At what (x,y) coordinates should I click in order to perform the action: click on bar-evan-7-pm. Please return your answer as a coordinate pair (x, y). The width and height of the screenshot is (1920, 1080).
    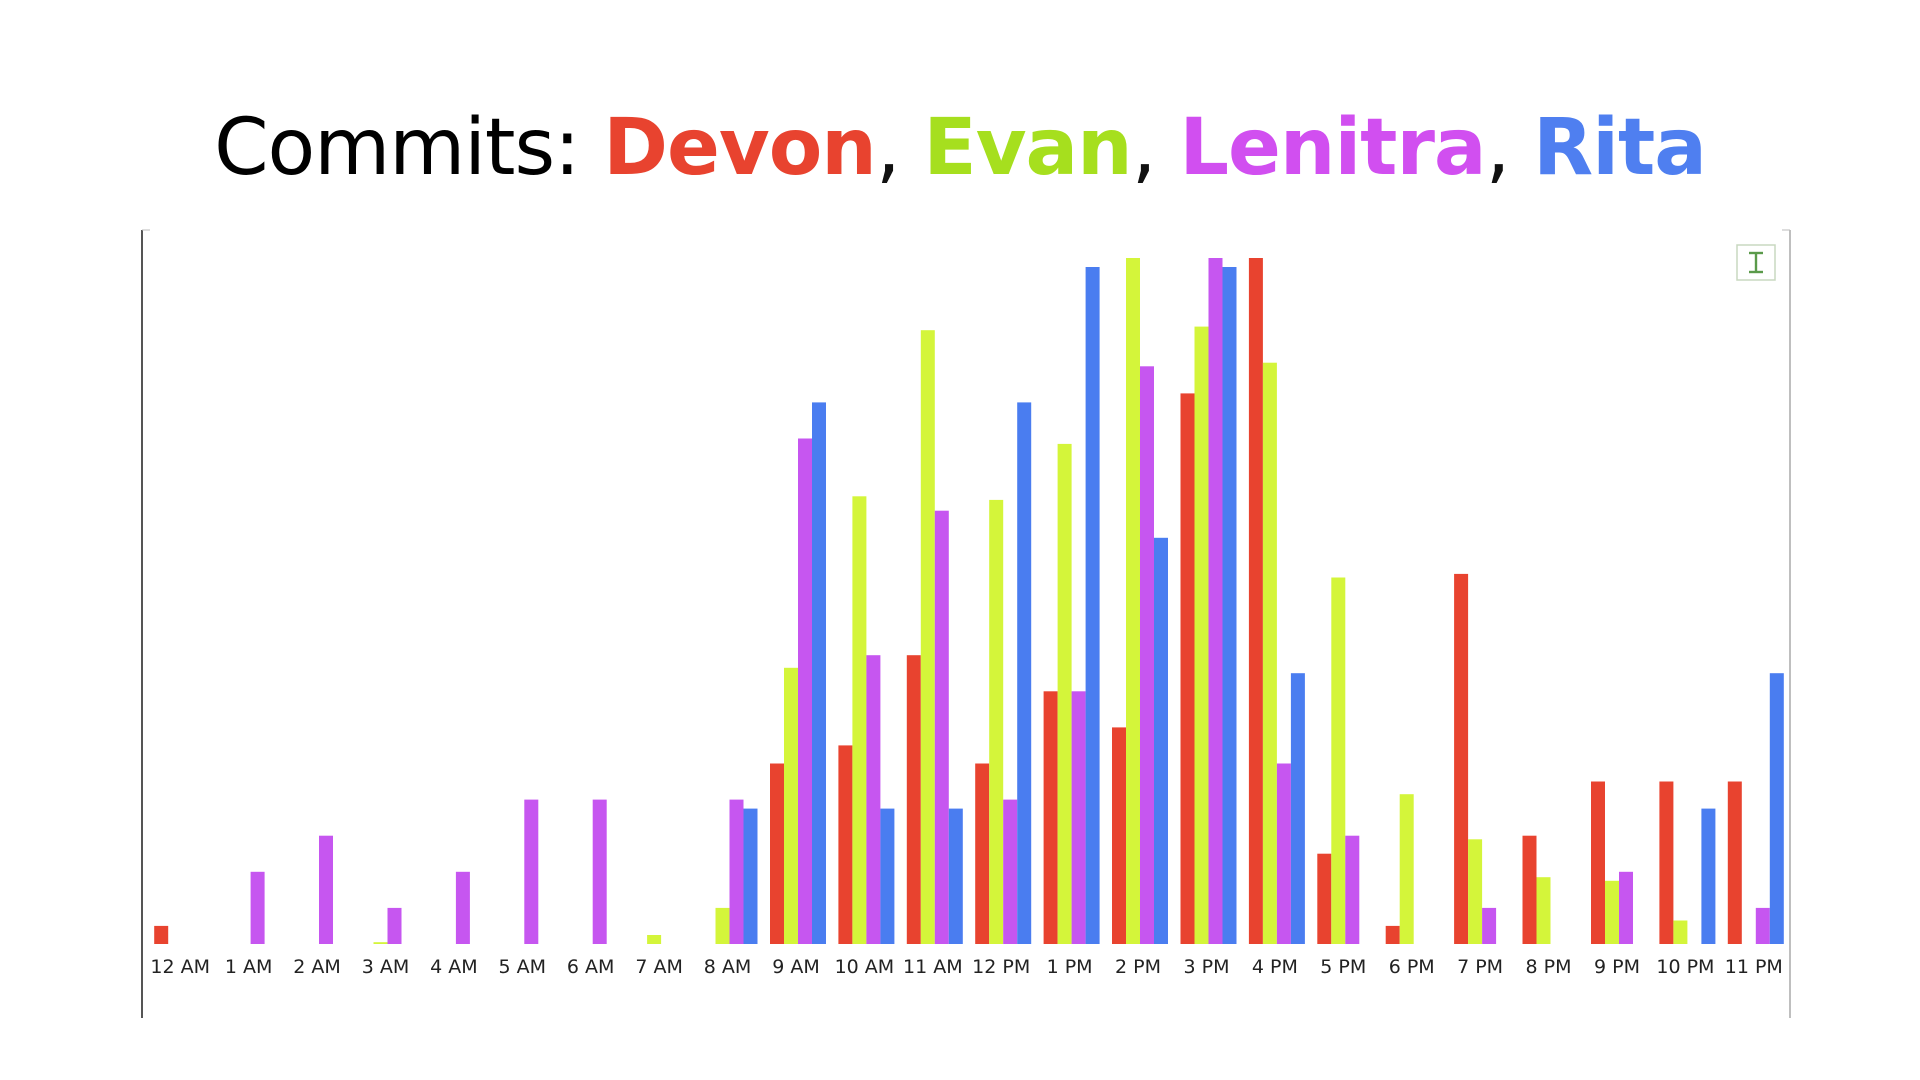
    Looking at the image, I should click on (1475, 891).